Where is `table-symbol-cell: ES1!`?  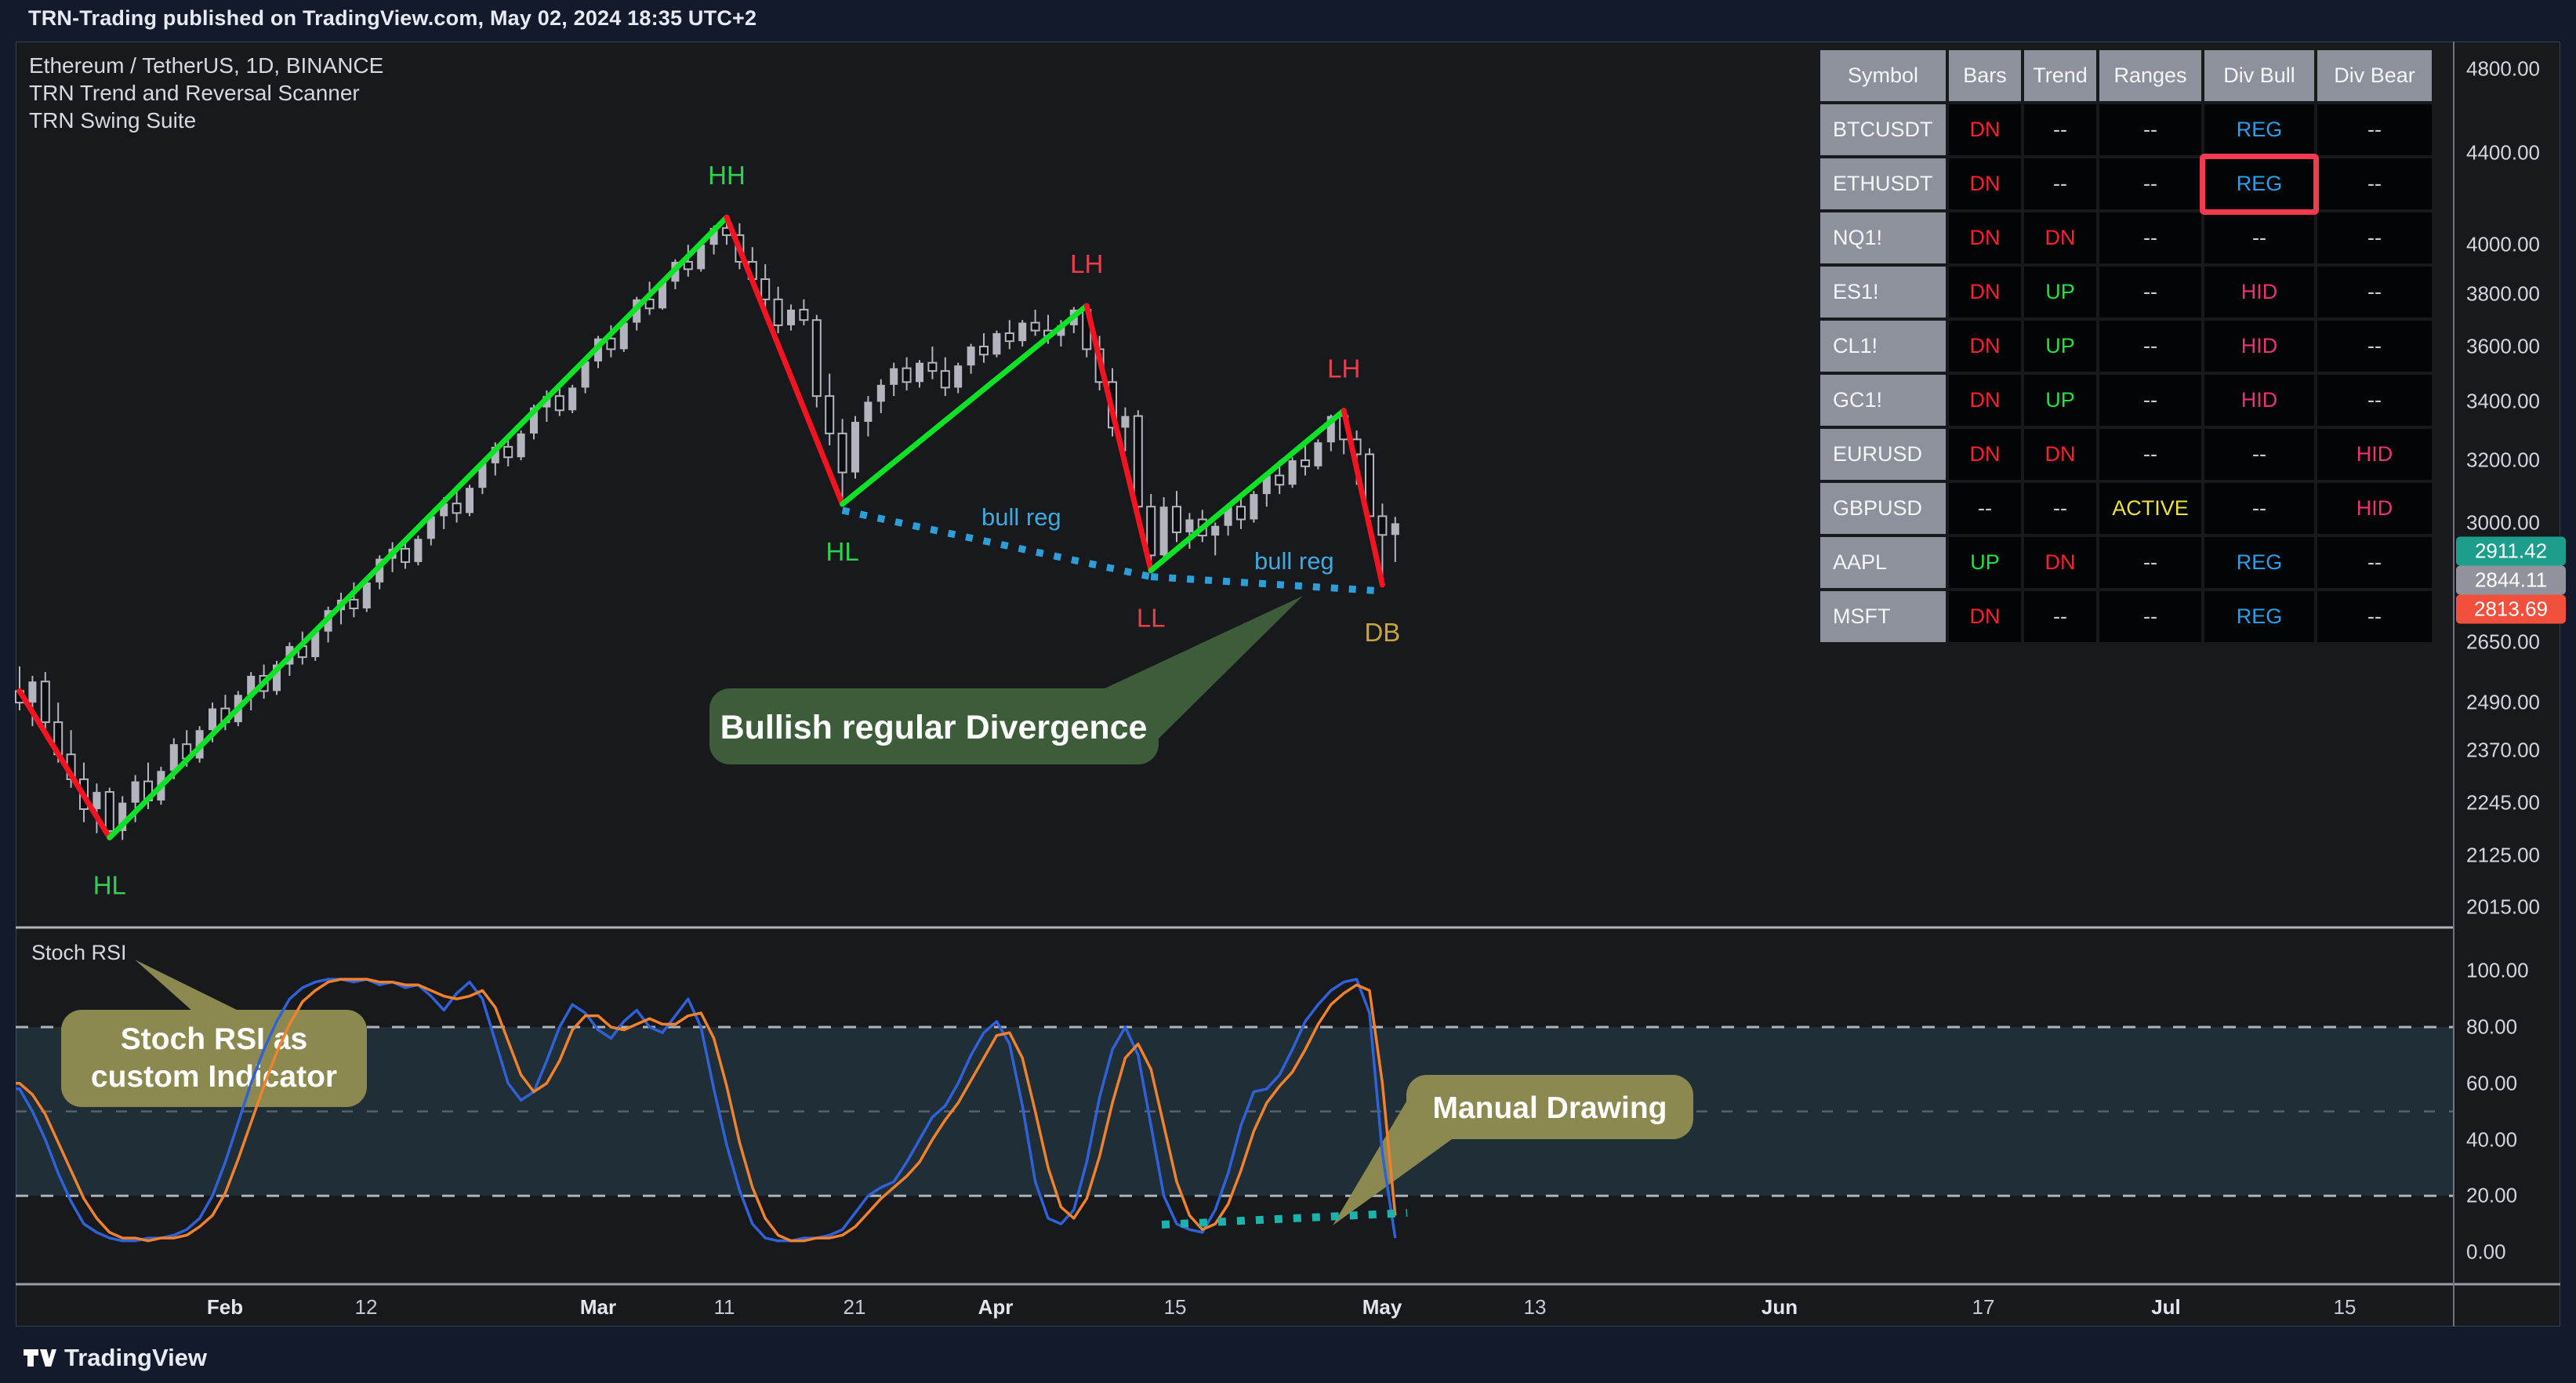 table-symbol-cell: ES1! is located at coordinates (1883, 292).